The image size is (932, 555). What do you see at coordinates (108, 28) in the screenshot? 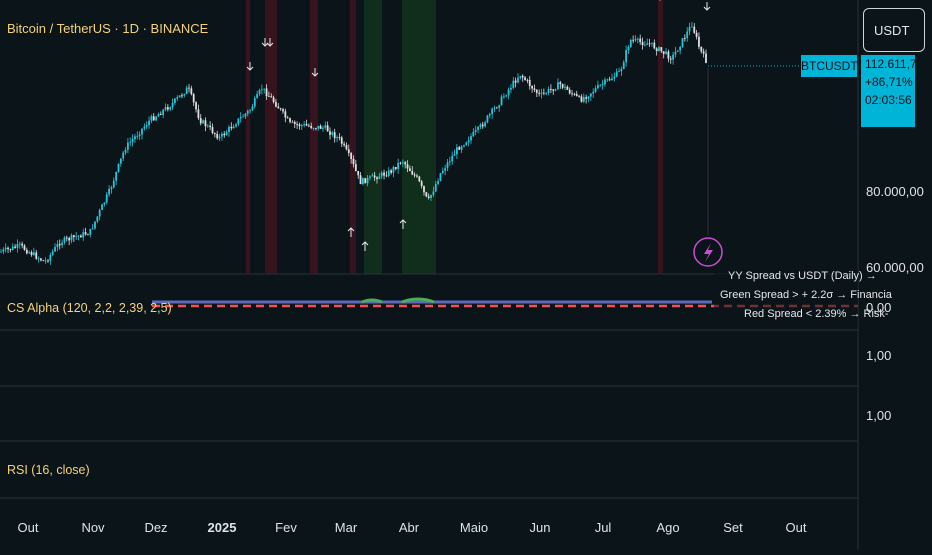
I see `symbol-title: Bitcoin / TetherUS · 1D · BINANCE` at bounding box center [108, 28].